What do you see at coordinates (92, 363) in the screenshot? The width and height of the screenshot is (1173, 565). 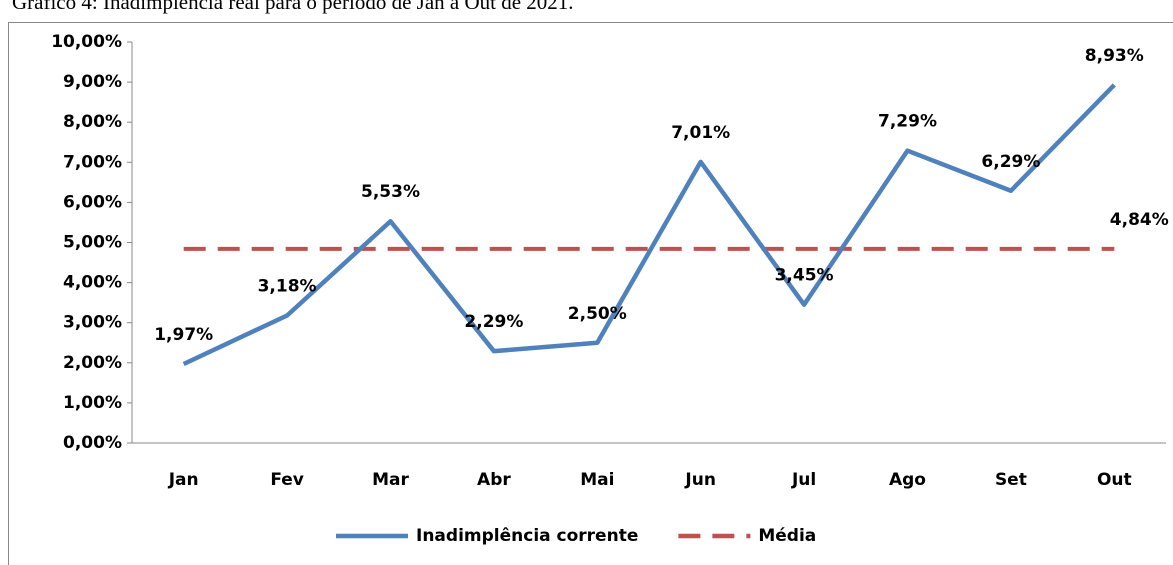 I see `y-tick-label: 2,00%` at bounding box center [92, 363].